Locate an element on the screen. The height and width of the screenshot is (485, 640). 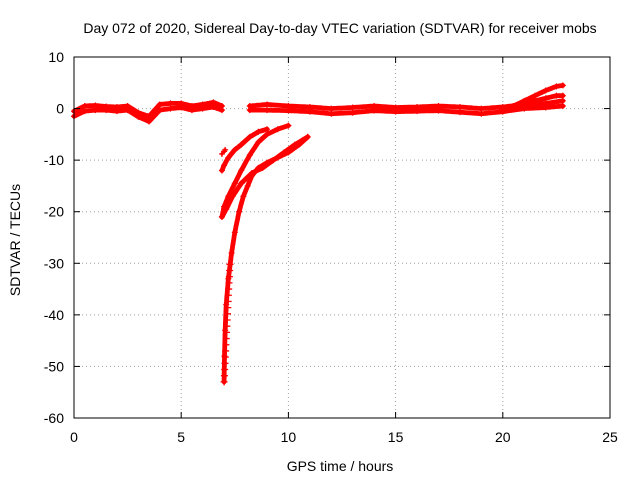
y-tick-label: 0 is located at coordinates (60, 109).